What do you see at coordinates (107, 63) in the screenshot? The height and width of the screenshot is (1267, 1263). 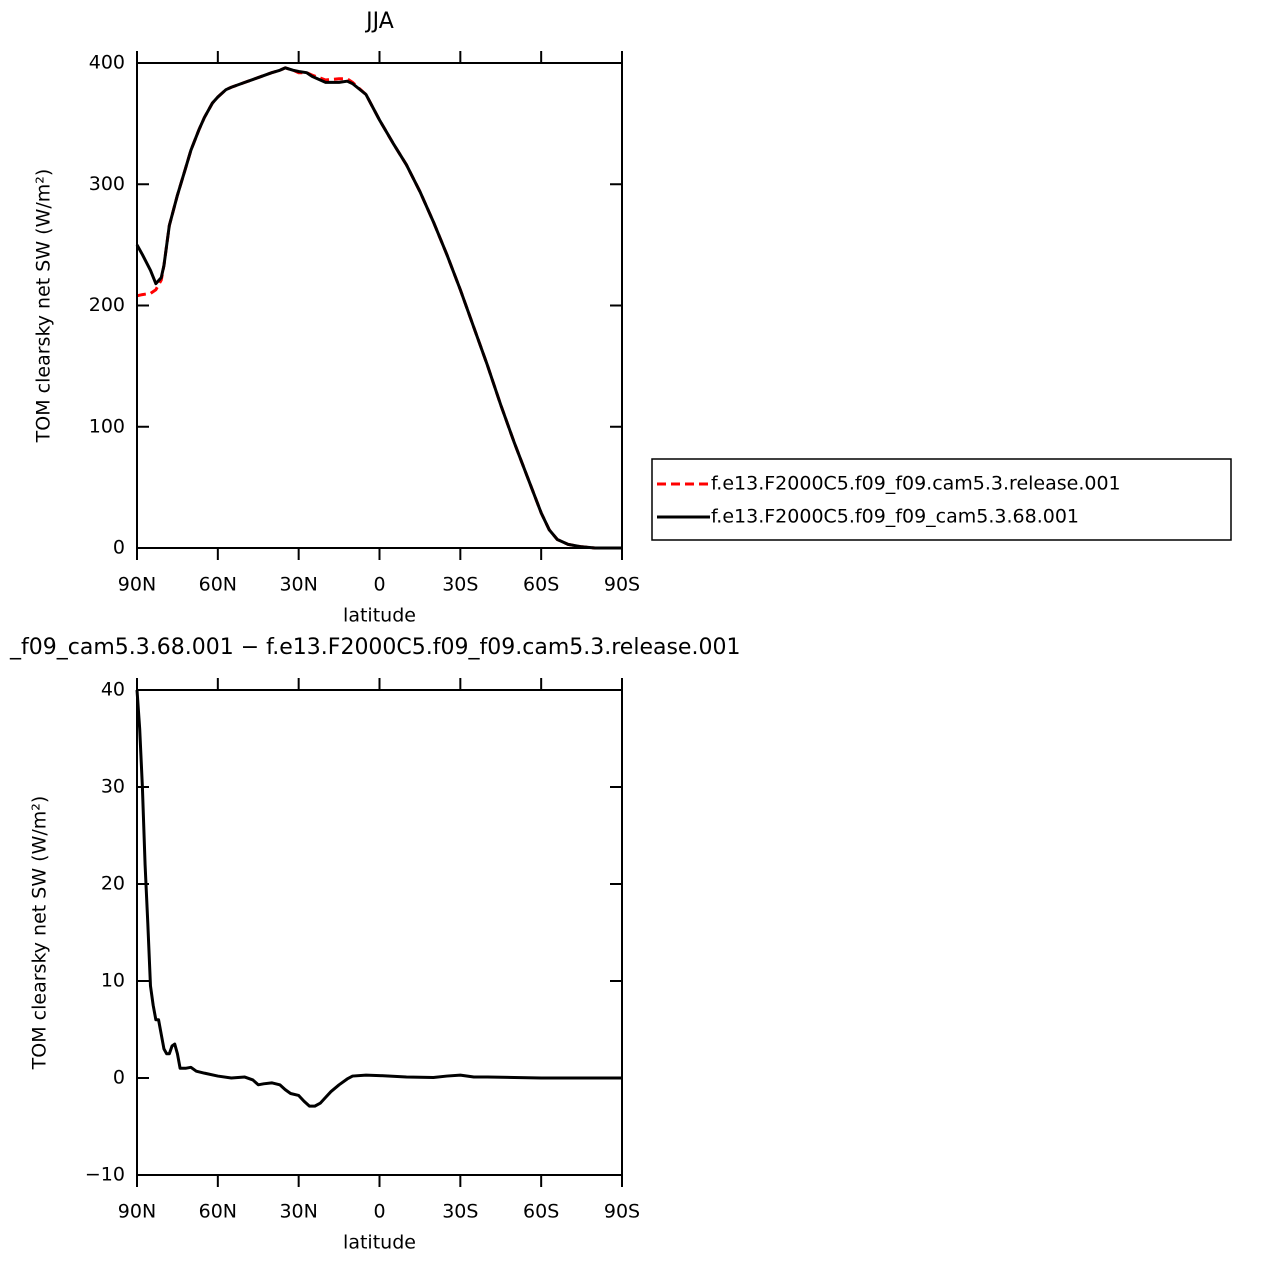 I see `y-tick-label: 400` at bounding box center [107, 63].